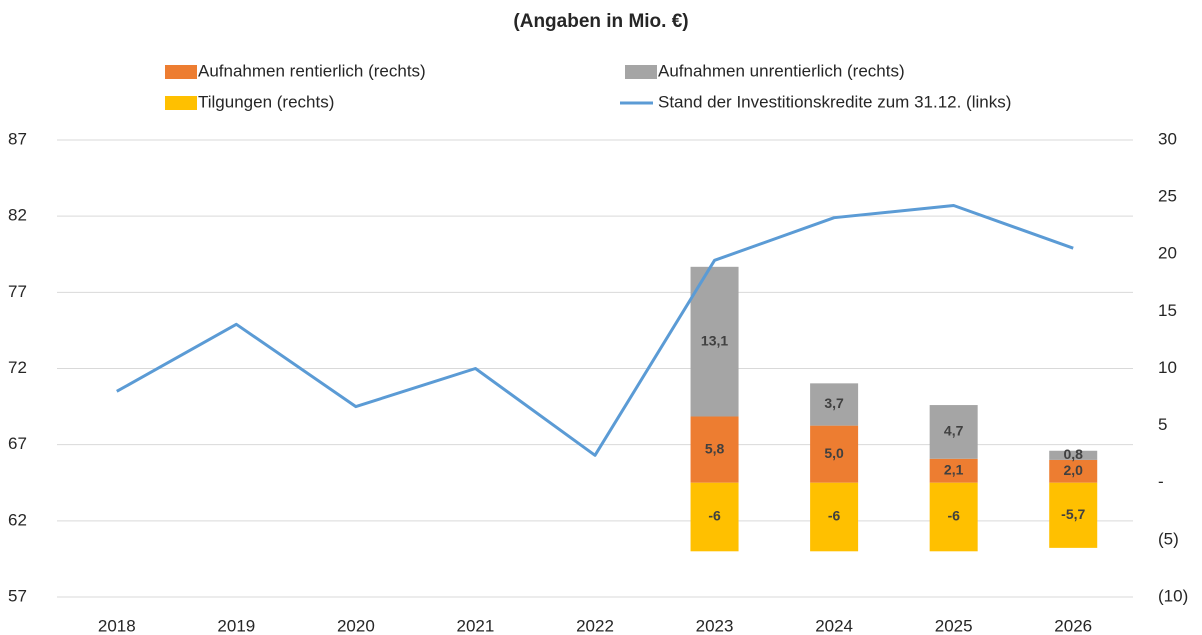  What do you see at coordinates (312, 70) in the screenshot?
I see `legend-label: Aufnahmen rentierlich (rechts)` at bounding box center [312, 70].